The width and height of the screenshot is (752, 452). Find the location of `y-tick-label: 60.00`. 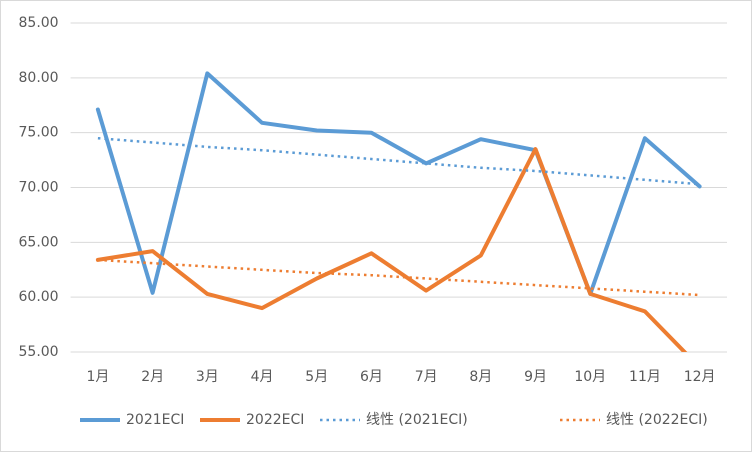

y-tick-label: 60.00 is located at coordinates (39, 297).